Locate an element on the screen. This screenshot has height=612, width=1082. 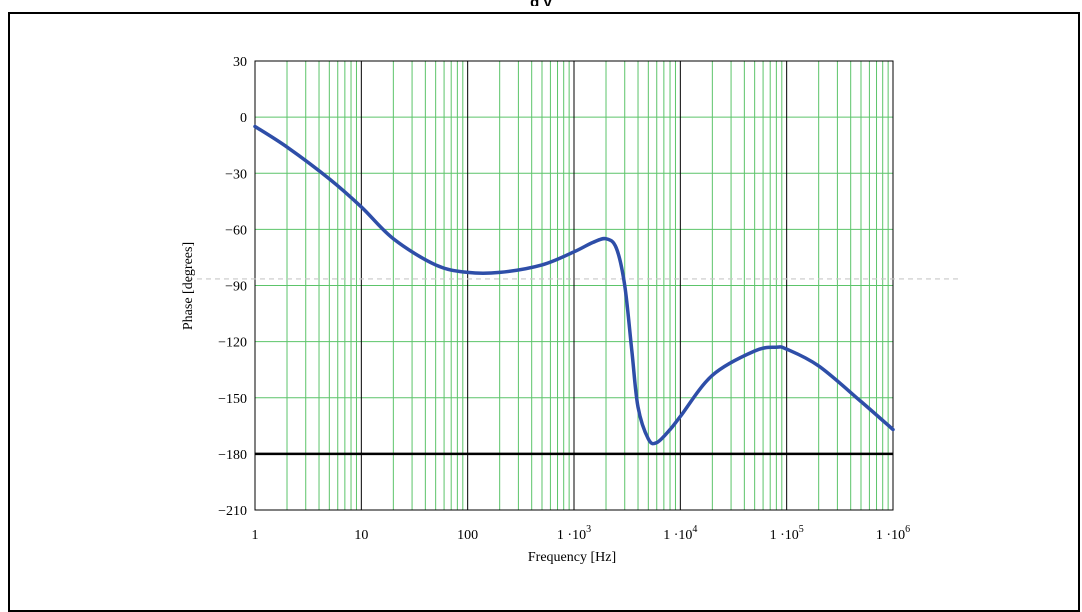
x-tick-label: 1 ·10⁵ is located at coordinates (787, 533).